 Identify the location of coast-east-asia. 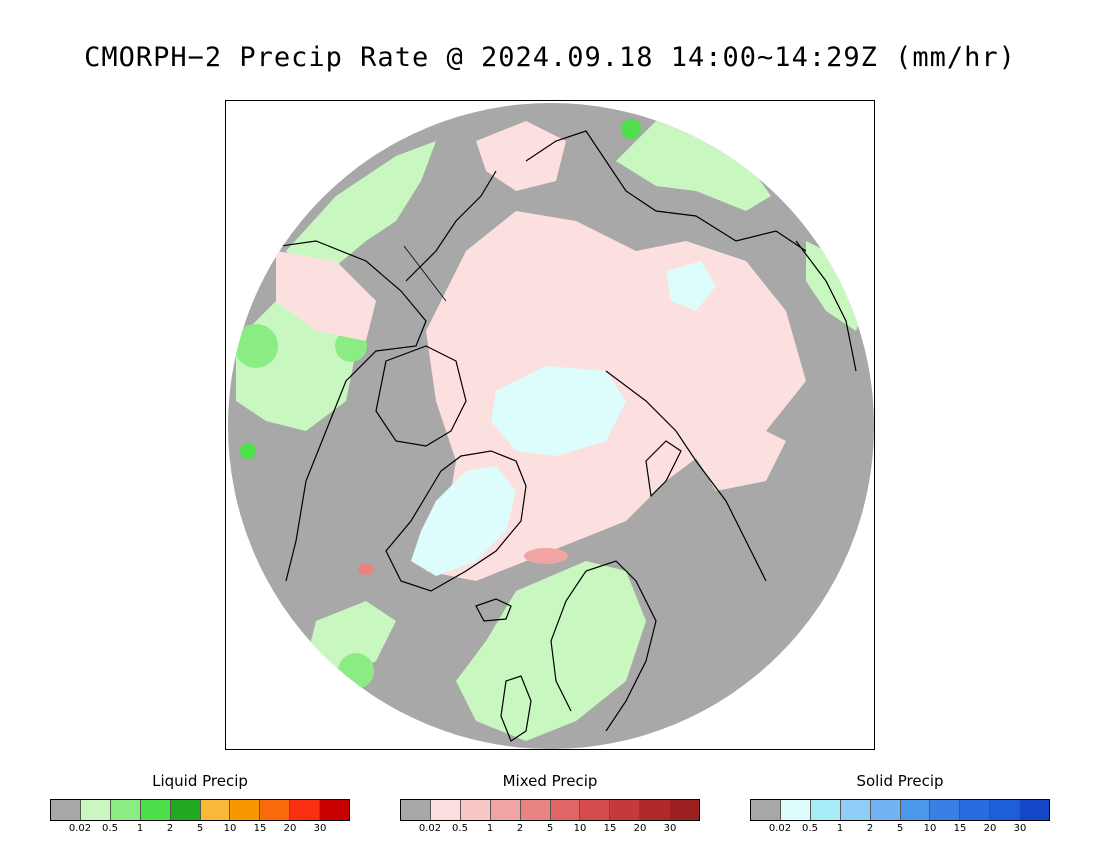
(826, 306).